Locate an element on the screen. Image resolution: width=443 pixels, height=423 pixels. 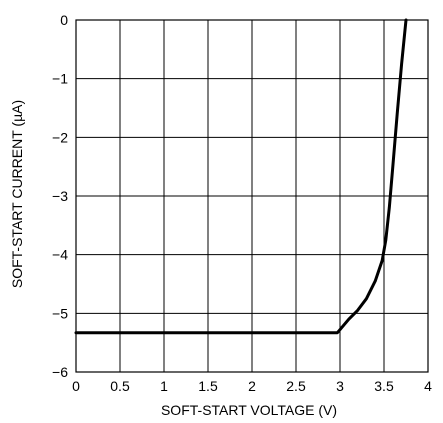
y-tick-label: 0 is located at coordinates (64, 20).